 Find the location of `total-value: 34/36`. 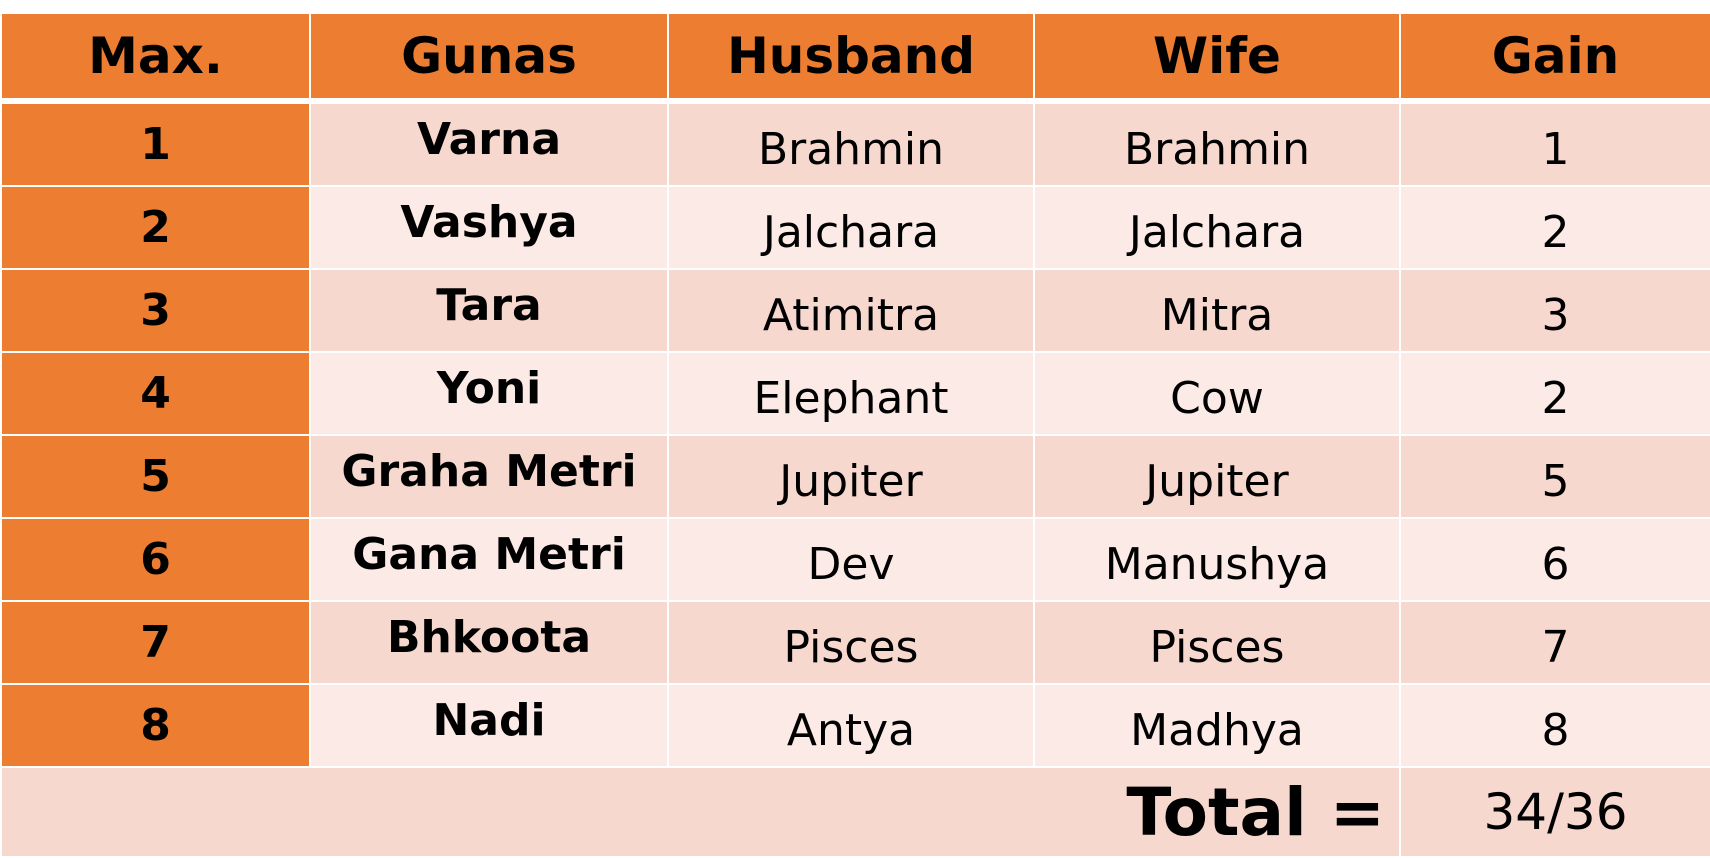

total-value: 34/36 is located at coordinates (1554, 812).